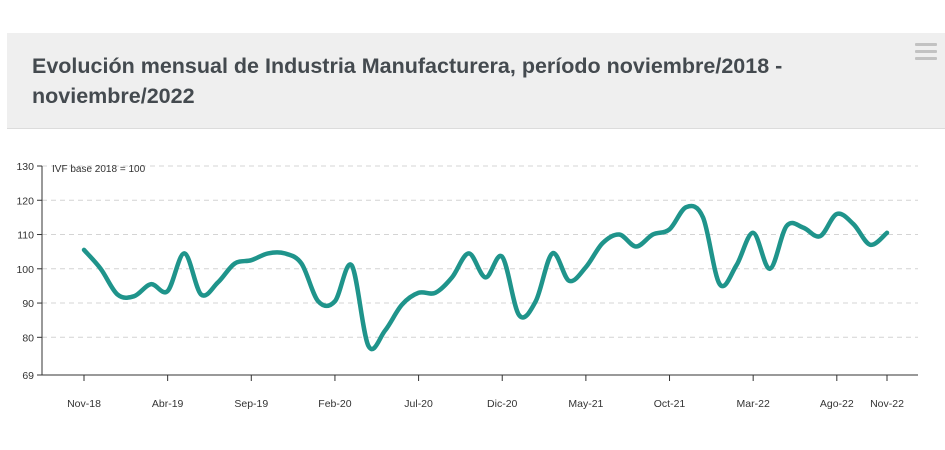 The image size is (945, 450). Describe the element at coordinates (418, 404) in the screenshot. I see `x-tick-label: Jul-20` at that location.